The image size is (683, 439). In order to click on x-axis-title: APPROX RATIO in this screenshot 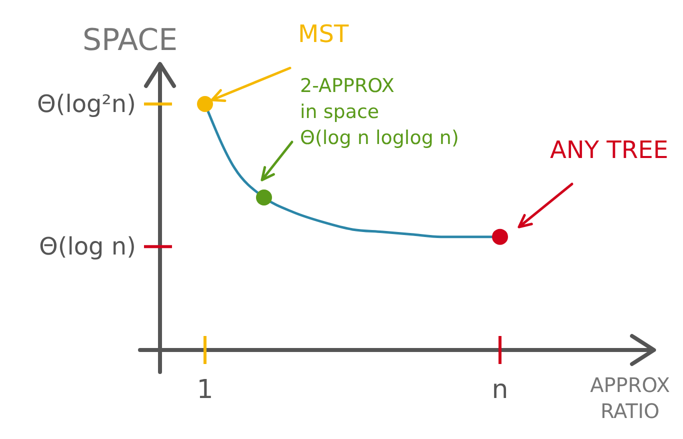, I will do `click(630, 398)`.